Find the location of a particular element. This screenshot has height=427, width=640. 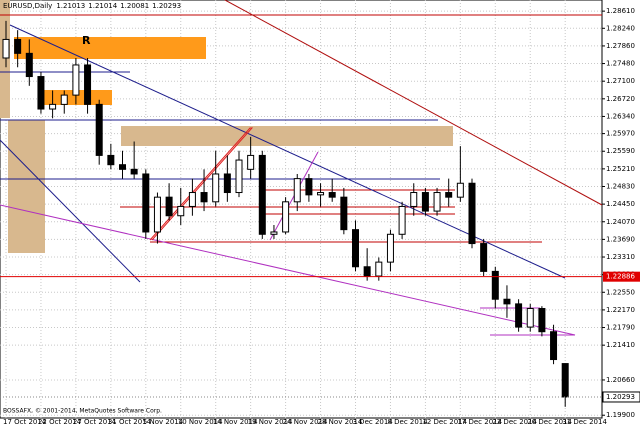

y-tick-label: 1.24830 is located at coordinates (620, 186).